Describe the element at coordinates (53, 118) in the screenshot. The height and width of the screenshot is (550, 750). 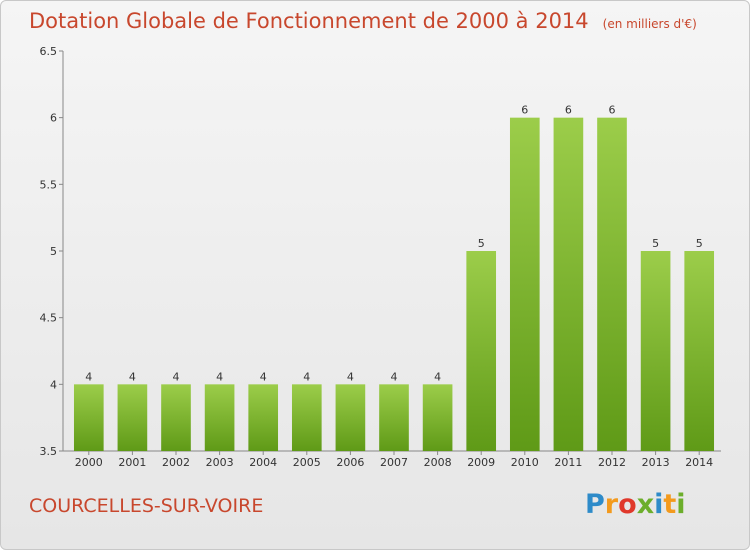
I see `y-tick-label: 6` at that location.